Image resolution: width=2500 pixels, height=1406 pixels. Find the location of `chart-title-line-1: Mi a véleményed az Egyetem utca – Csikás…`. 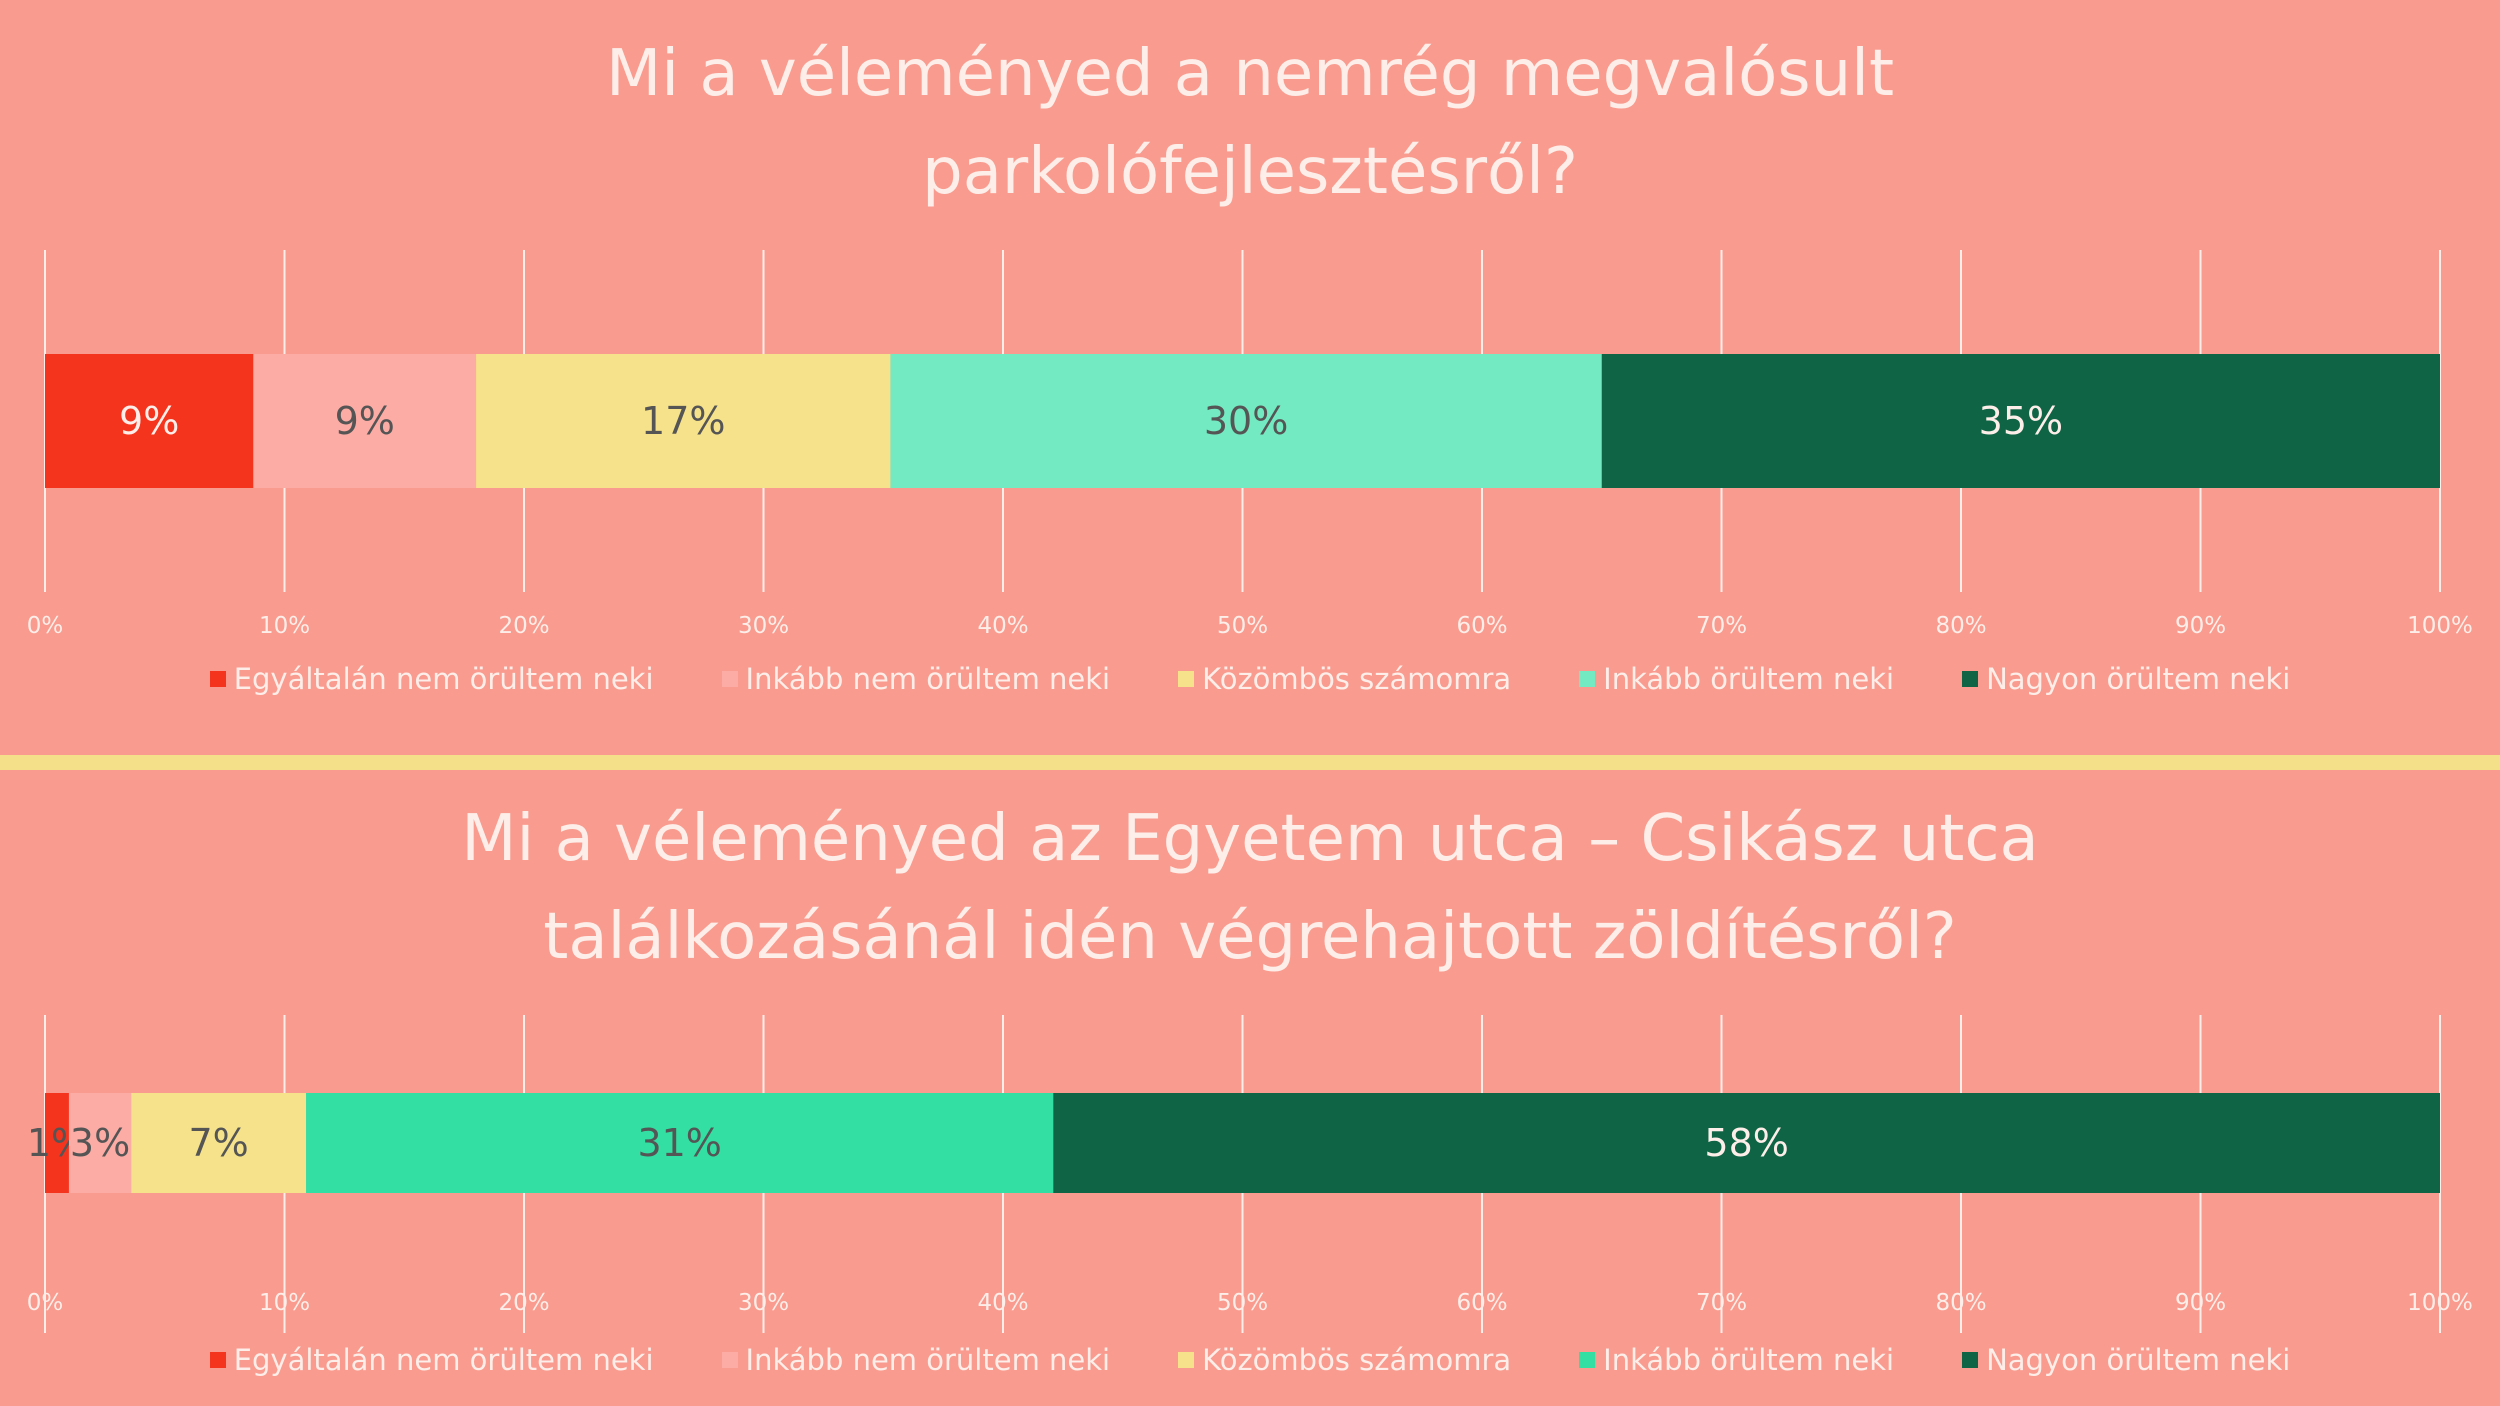

chart-title-line-1: Mi a véleményed az Egyetem utca – Csikás… is located at coordinates (1250, 839).